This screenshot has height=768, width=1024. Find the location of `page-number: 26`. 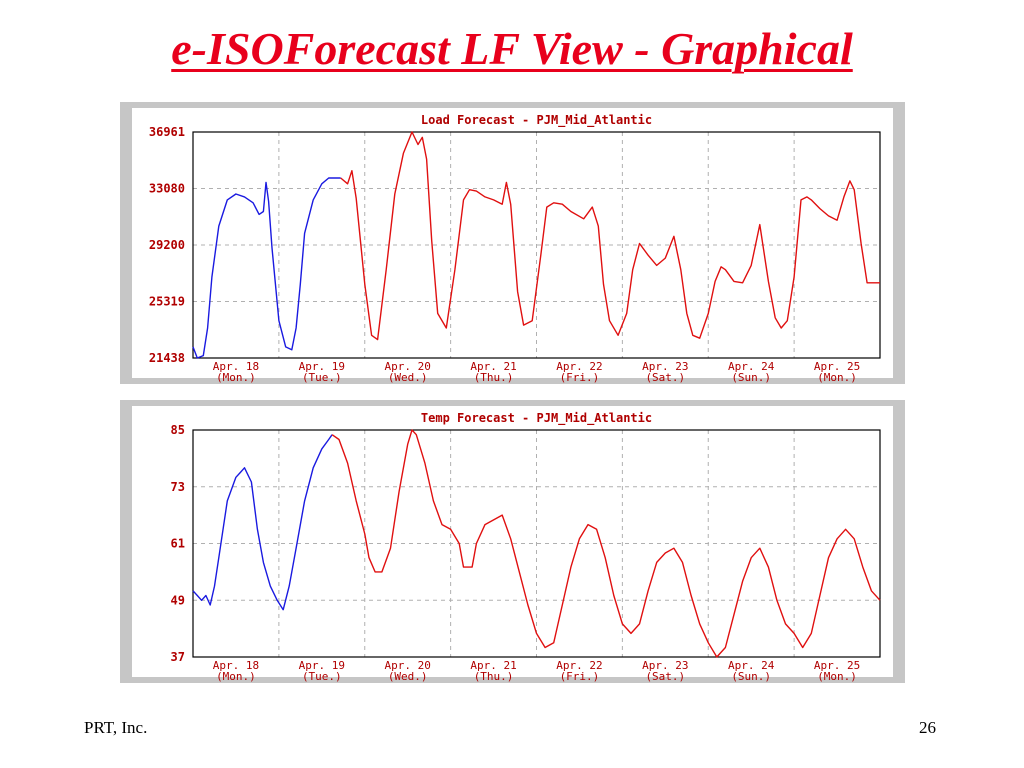

page-number: 26 is located at coordinates (927, 727).